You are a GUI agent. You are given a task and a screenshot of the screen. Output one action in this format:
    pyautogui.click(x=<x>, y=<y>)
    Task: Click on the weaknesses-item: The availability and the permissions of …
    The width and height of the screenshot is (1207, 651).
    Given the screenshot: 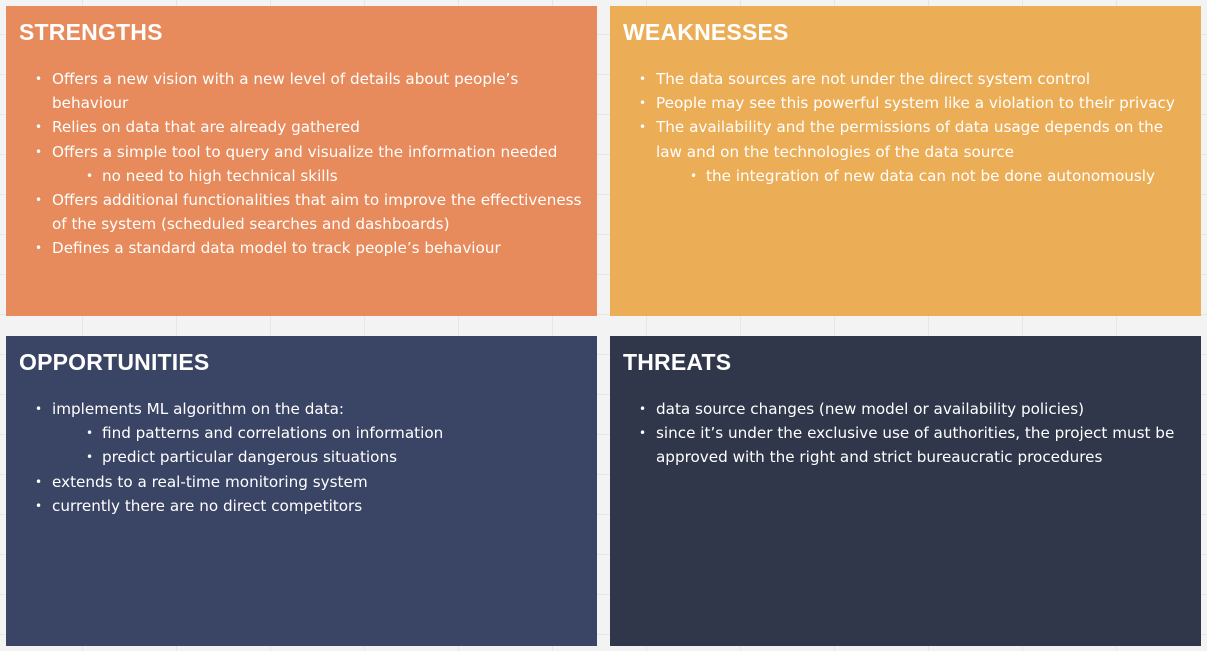 What is the action you would take?
    pyautogui.click(x=900, y=139)
    